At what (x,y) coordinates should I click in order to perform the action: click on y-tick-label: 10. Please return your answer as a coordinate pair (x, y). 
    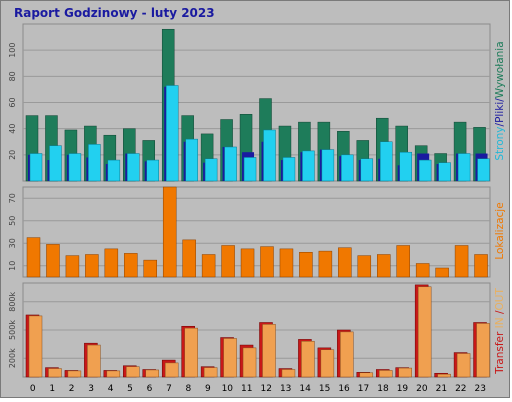
    Looking at the image, I should click on (12, 266).